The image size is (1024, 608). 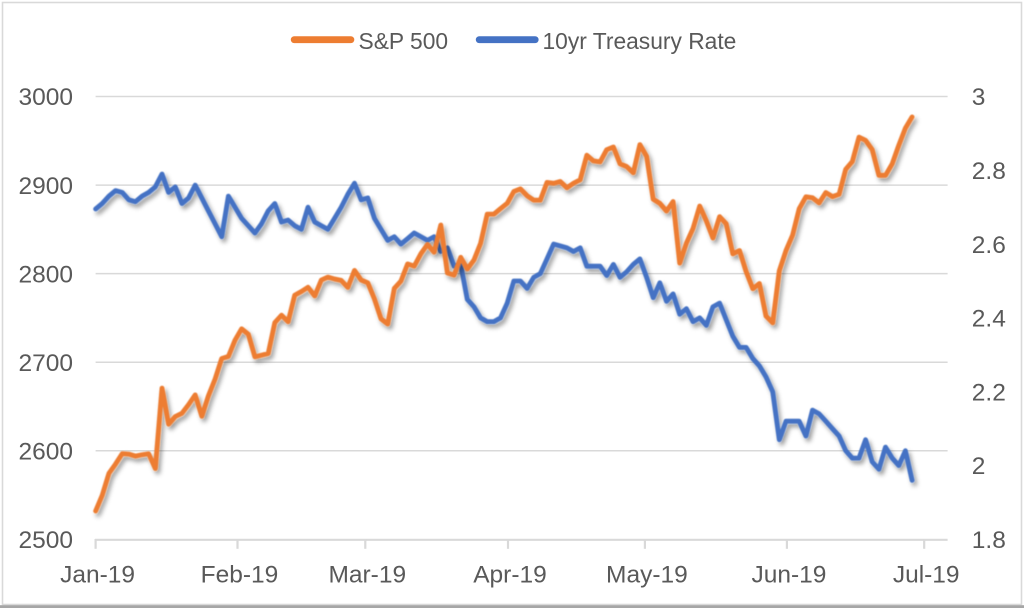 What do you see at coordinates (989, 245) in the screenshot?
I see `svg-text: 2.6` at bounding box center [989, 245].